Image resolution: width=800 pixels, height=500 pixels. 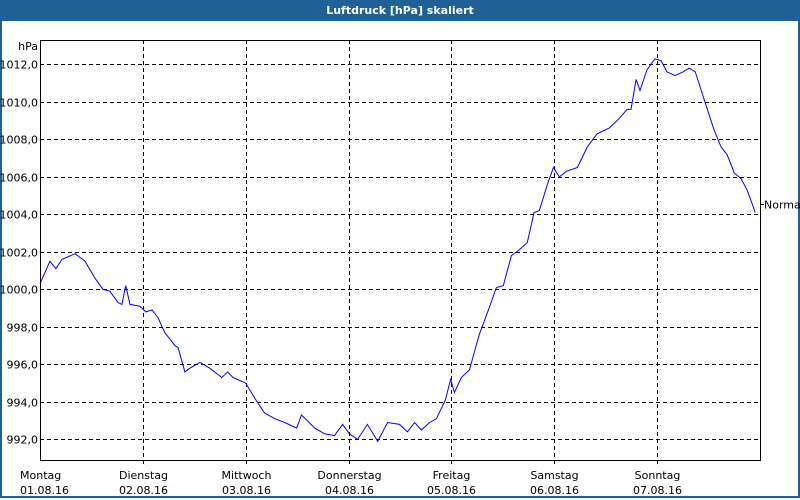 What do you see at coordinates (19, 215) in the screenshot?
I see `y-tick-label: 1004,0` at bounding box center [19, 215].